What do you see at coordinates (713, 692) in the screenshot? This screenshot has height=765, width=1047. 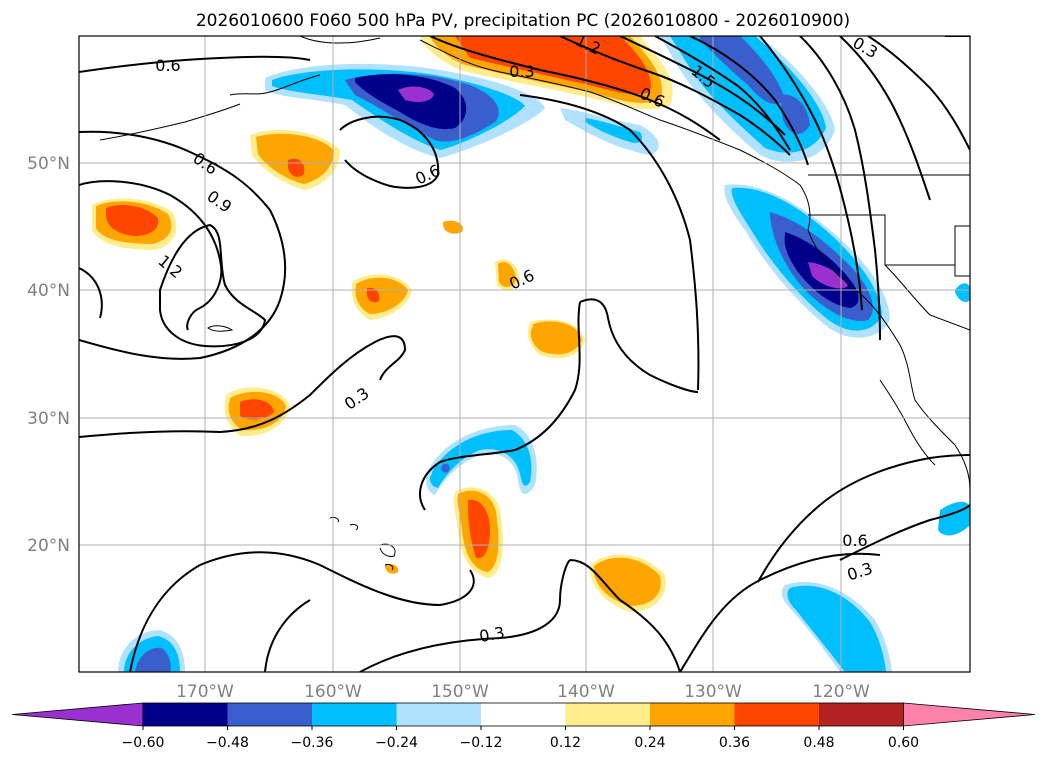 I see `lon-label: 130°W` at bounding box center [713, 692].